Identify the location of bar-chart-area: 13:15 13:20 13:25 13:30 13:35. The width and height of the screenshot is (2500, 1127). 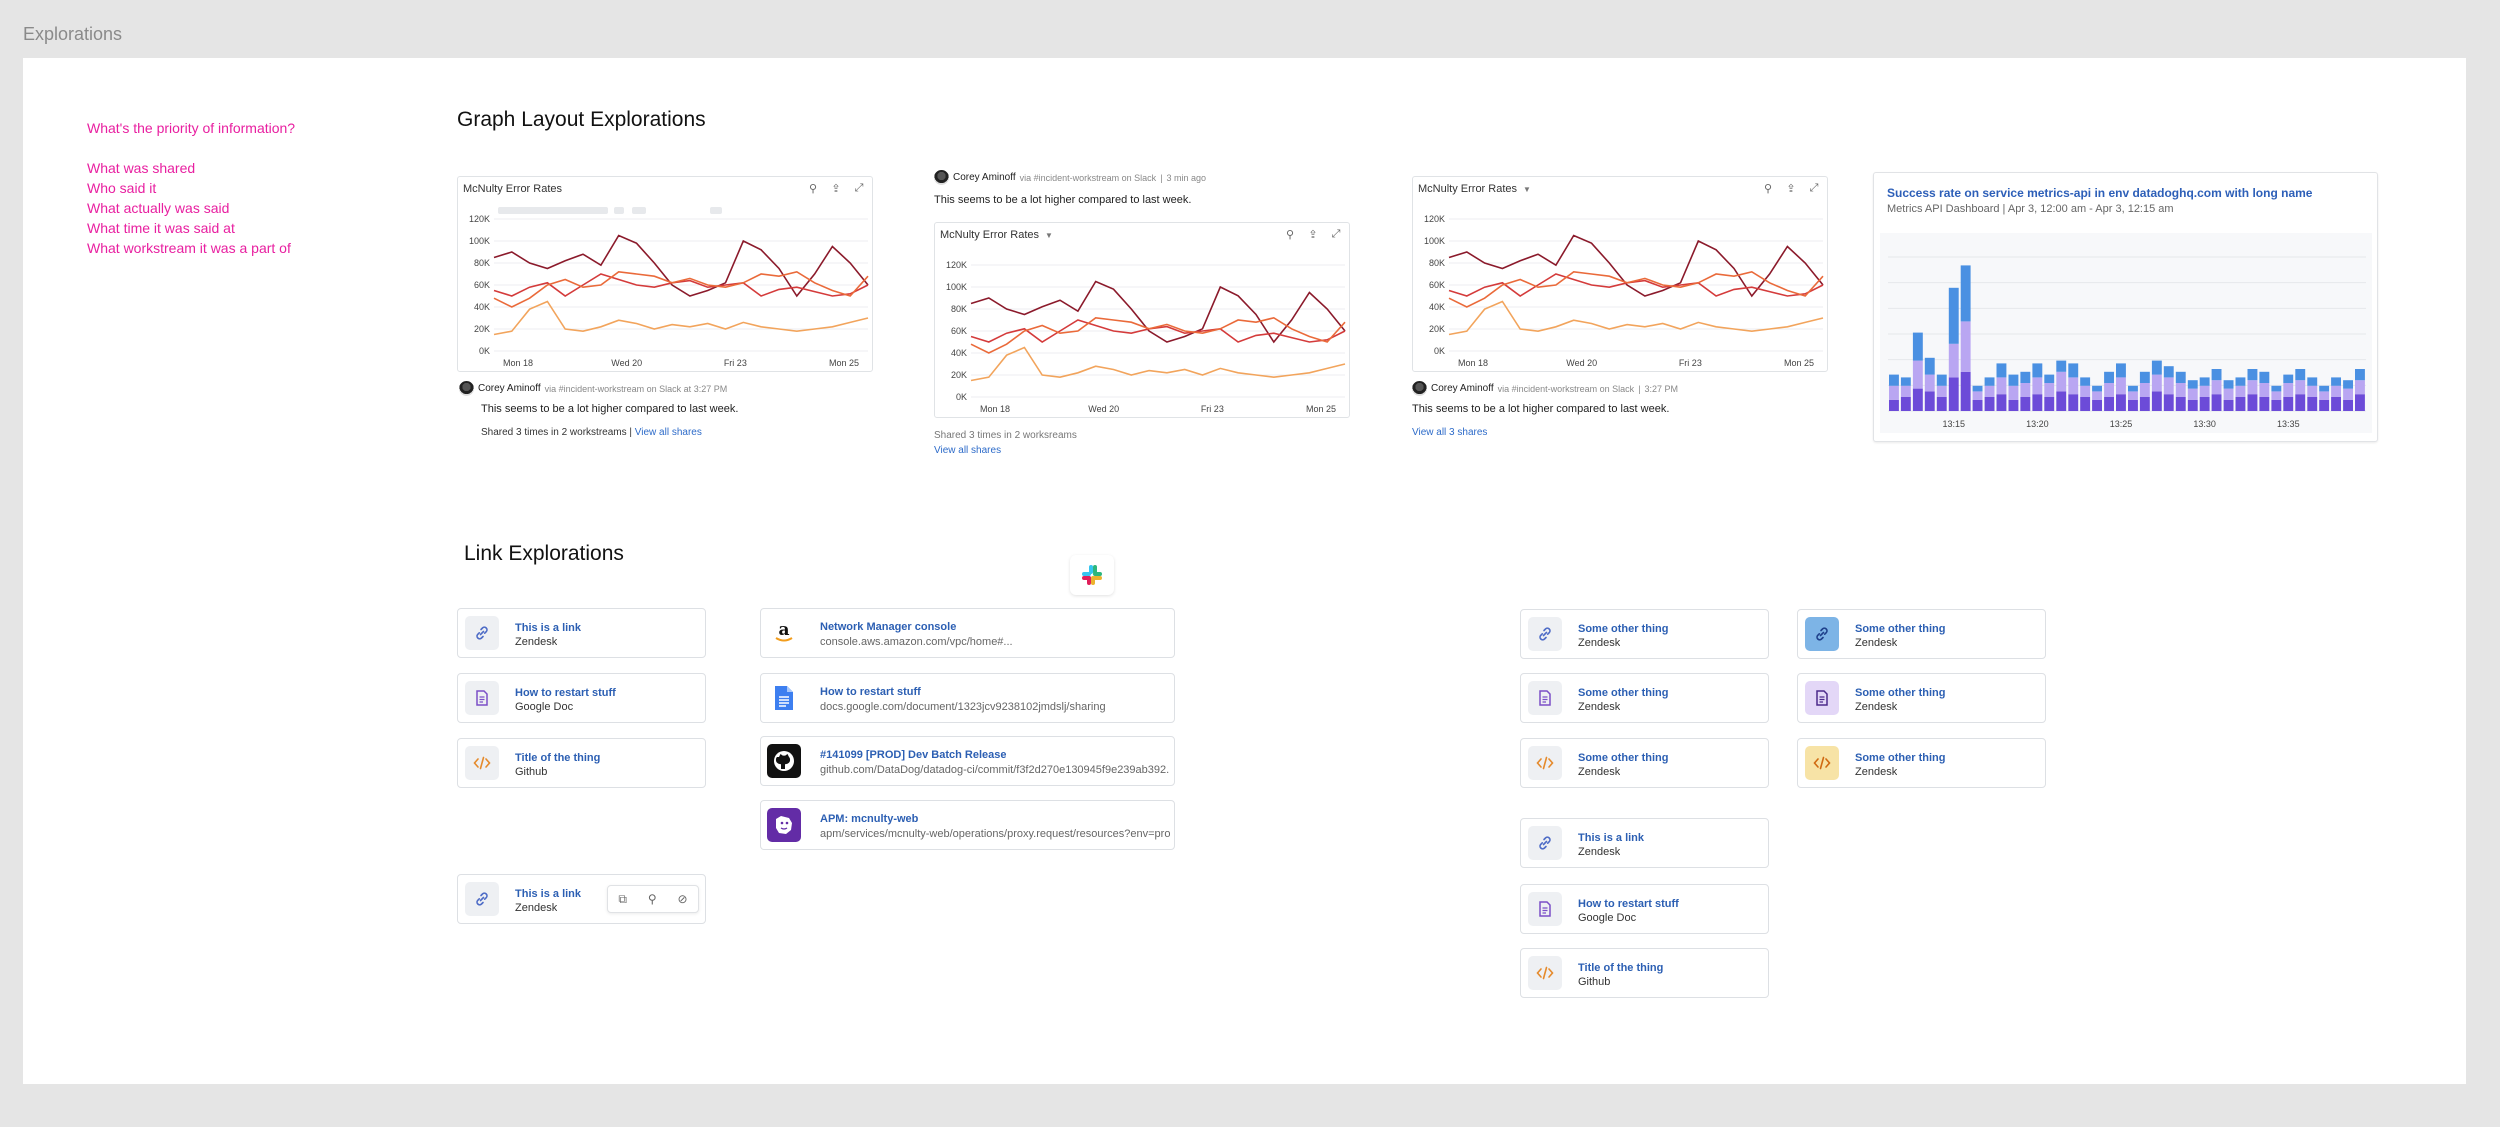
(2126, 333).